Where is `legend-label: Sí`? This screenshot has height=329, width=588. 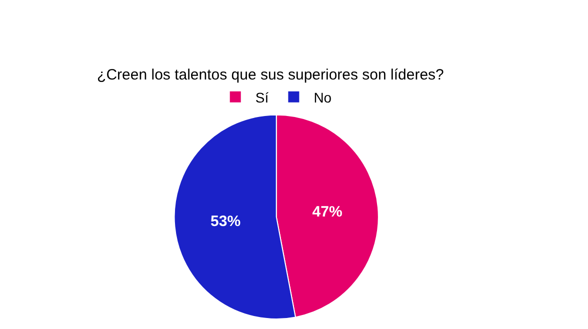
legend-label: Sí is located at coordinates (262, 97).